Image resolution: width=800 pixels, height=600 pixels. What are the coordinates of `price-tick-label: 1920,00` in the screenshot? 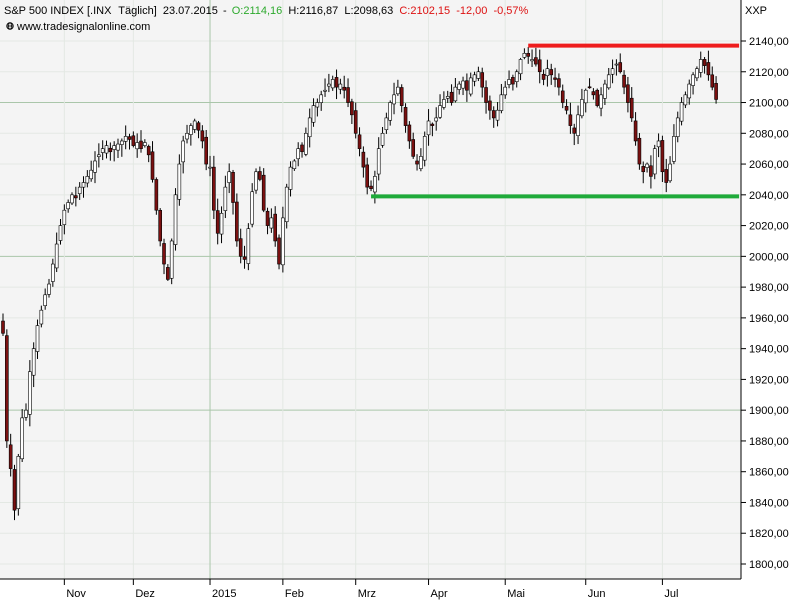 It's located at (769, 380).